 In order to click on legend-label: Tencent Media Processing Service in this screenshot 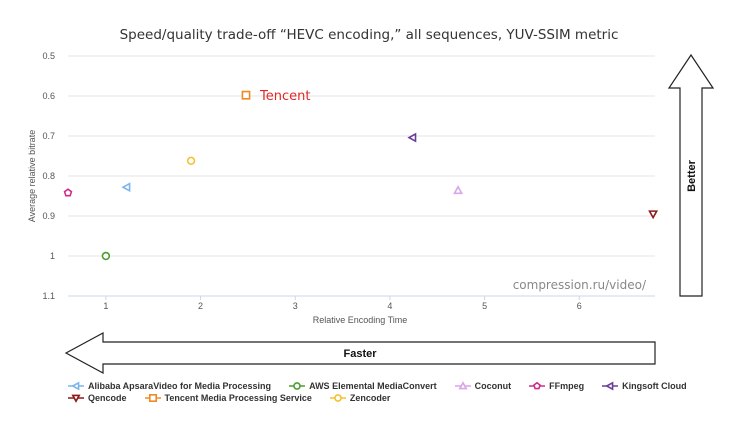, I will do `click(238, 398)`.